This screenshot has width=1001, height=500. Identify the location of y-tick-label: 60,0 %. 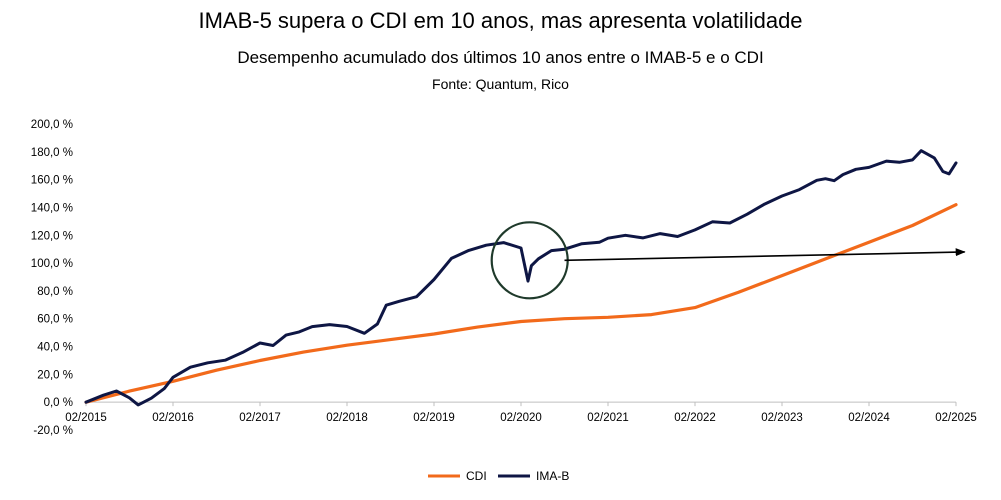
(55, 320).